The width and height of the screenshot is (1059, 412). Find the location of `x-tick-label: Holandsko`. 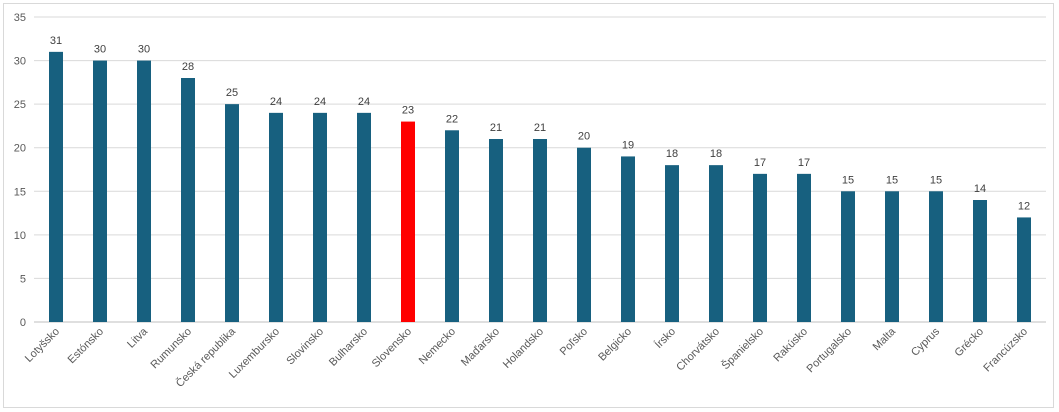

x-tick-label: Holandsko is located at coordinates (523, 348).